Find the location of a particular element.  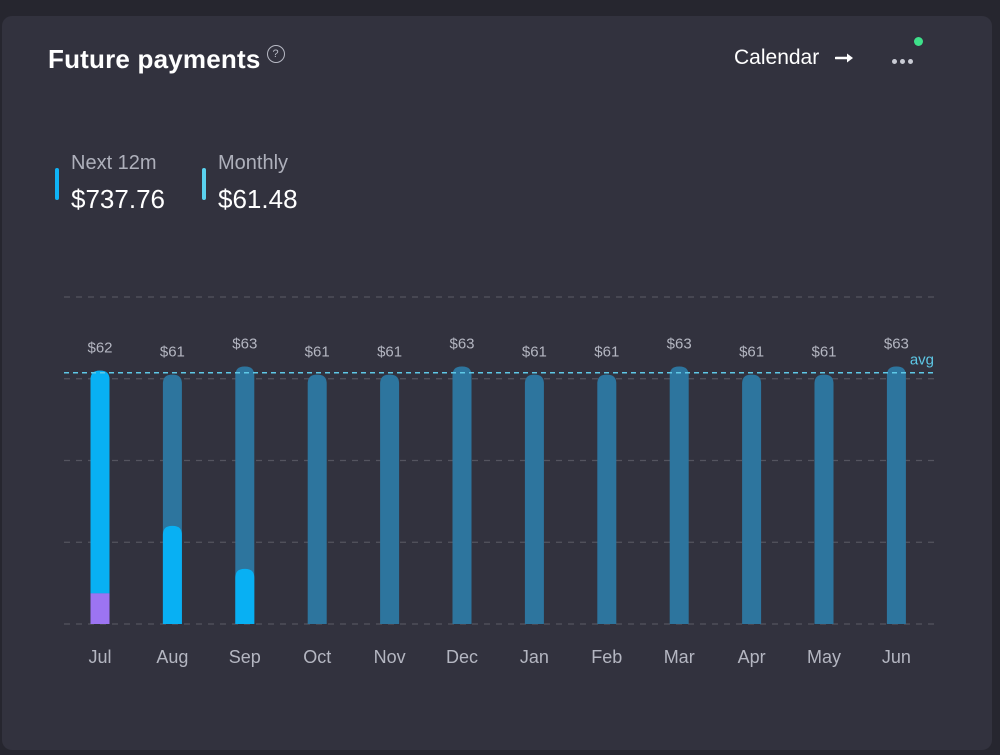

card-title: Future payments is located at coordinates (154, 59).